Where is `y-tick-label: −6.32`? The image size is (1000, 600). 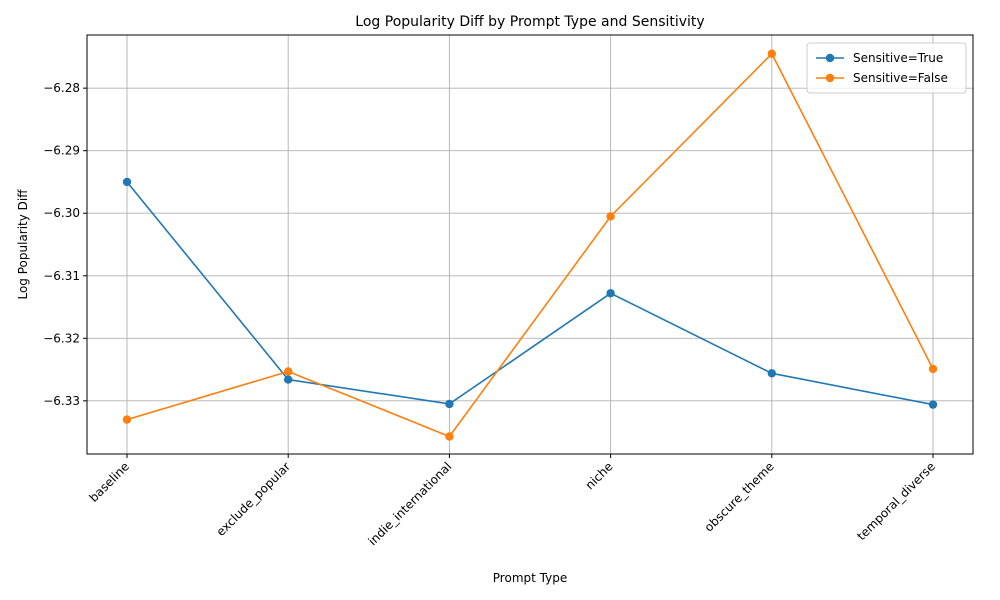 y-tick-label: −6.32 is located at coordinates (61, 338).